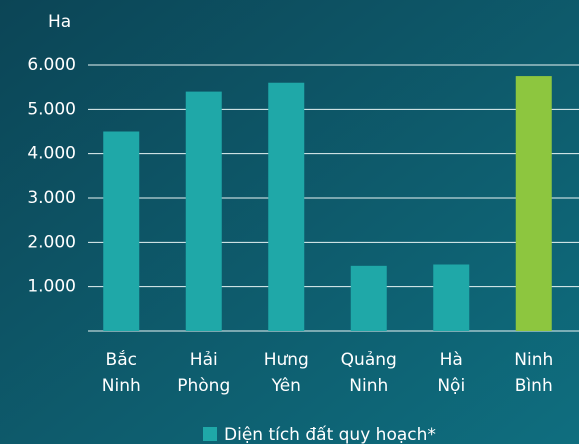  Describe the element at coordinates (51, 154) in the screenshot. I see `y-tick-label: 4.000` at that location.